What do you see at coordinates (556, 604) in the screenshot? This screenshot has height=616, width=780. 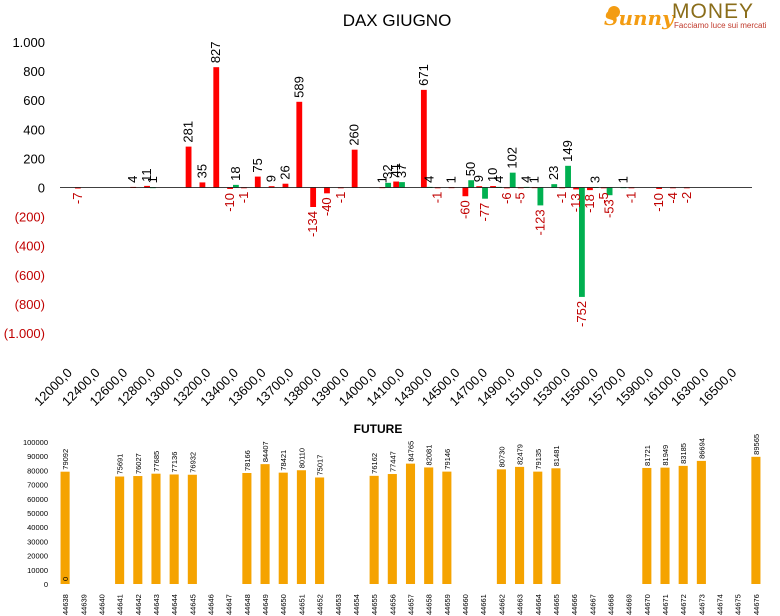 I see `chart2-x-tick-label: 44665` at bounding box center [556, 604].